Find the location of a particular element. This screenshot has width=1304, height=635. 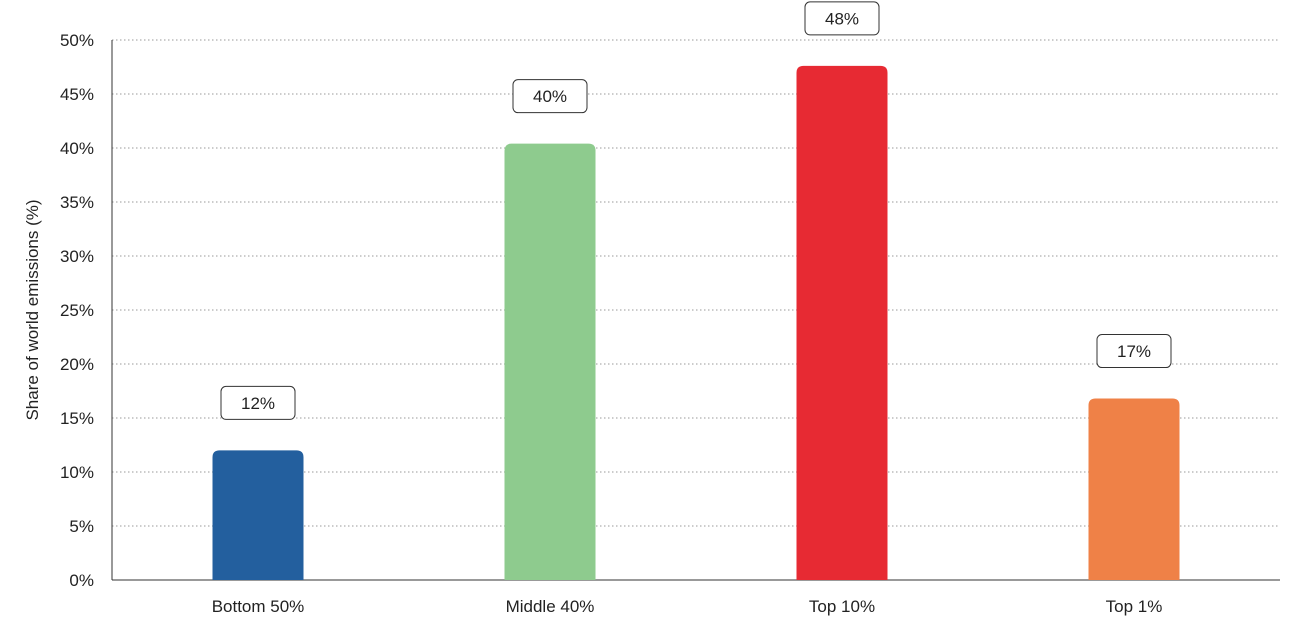

data-label: 40% is located at coordinates (550, 96).